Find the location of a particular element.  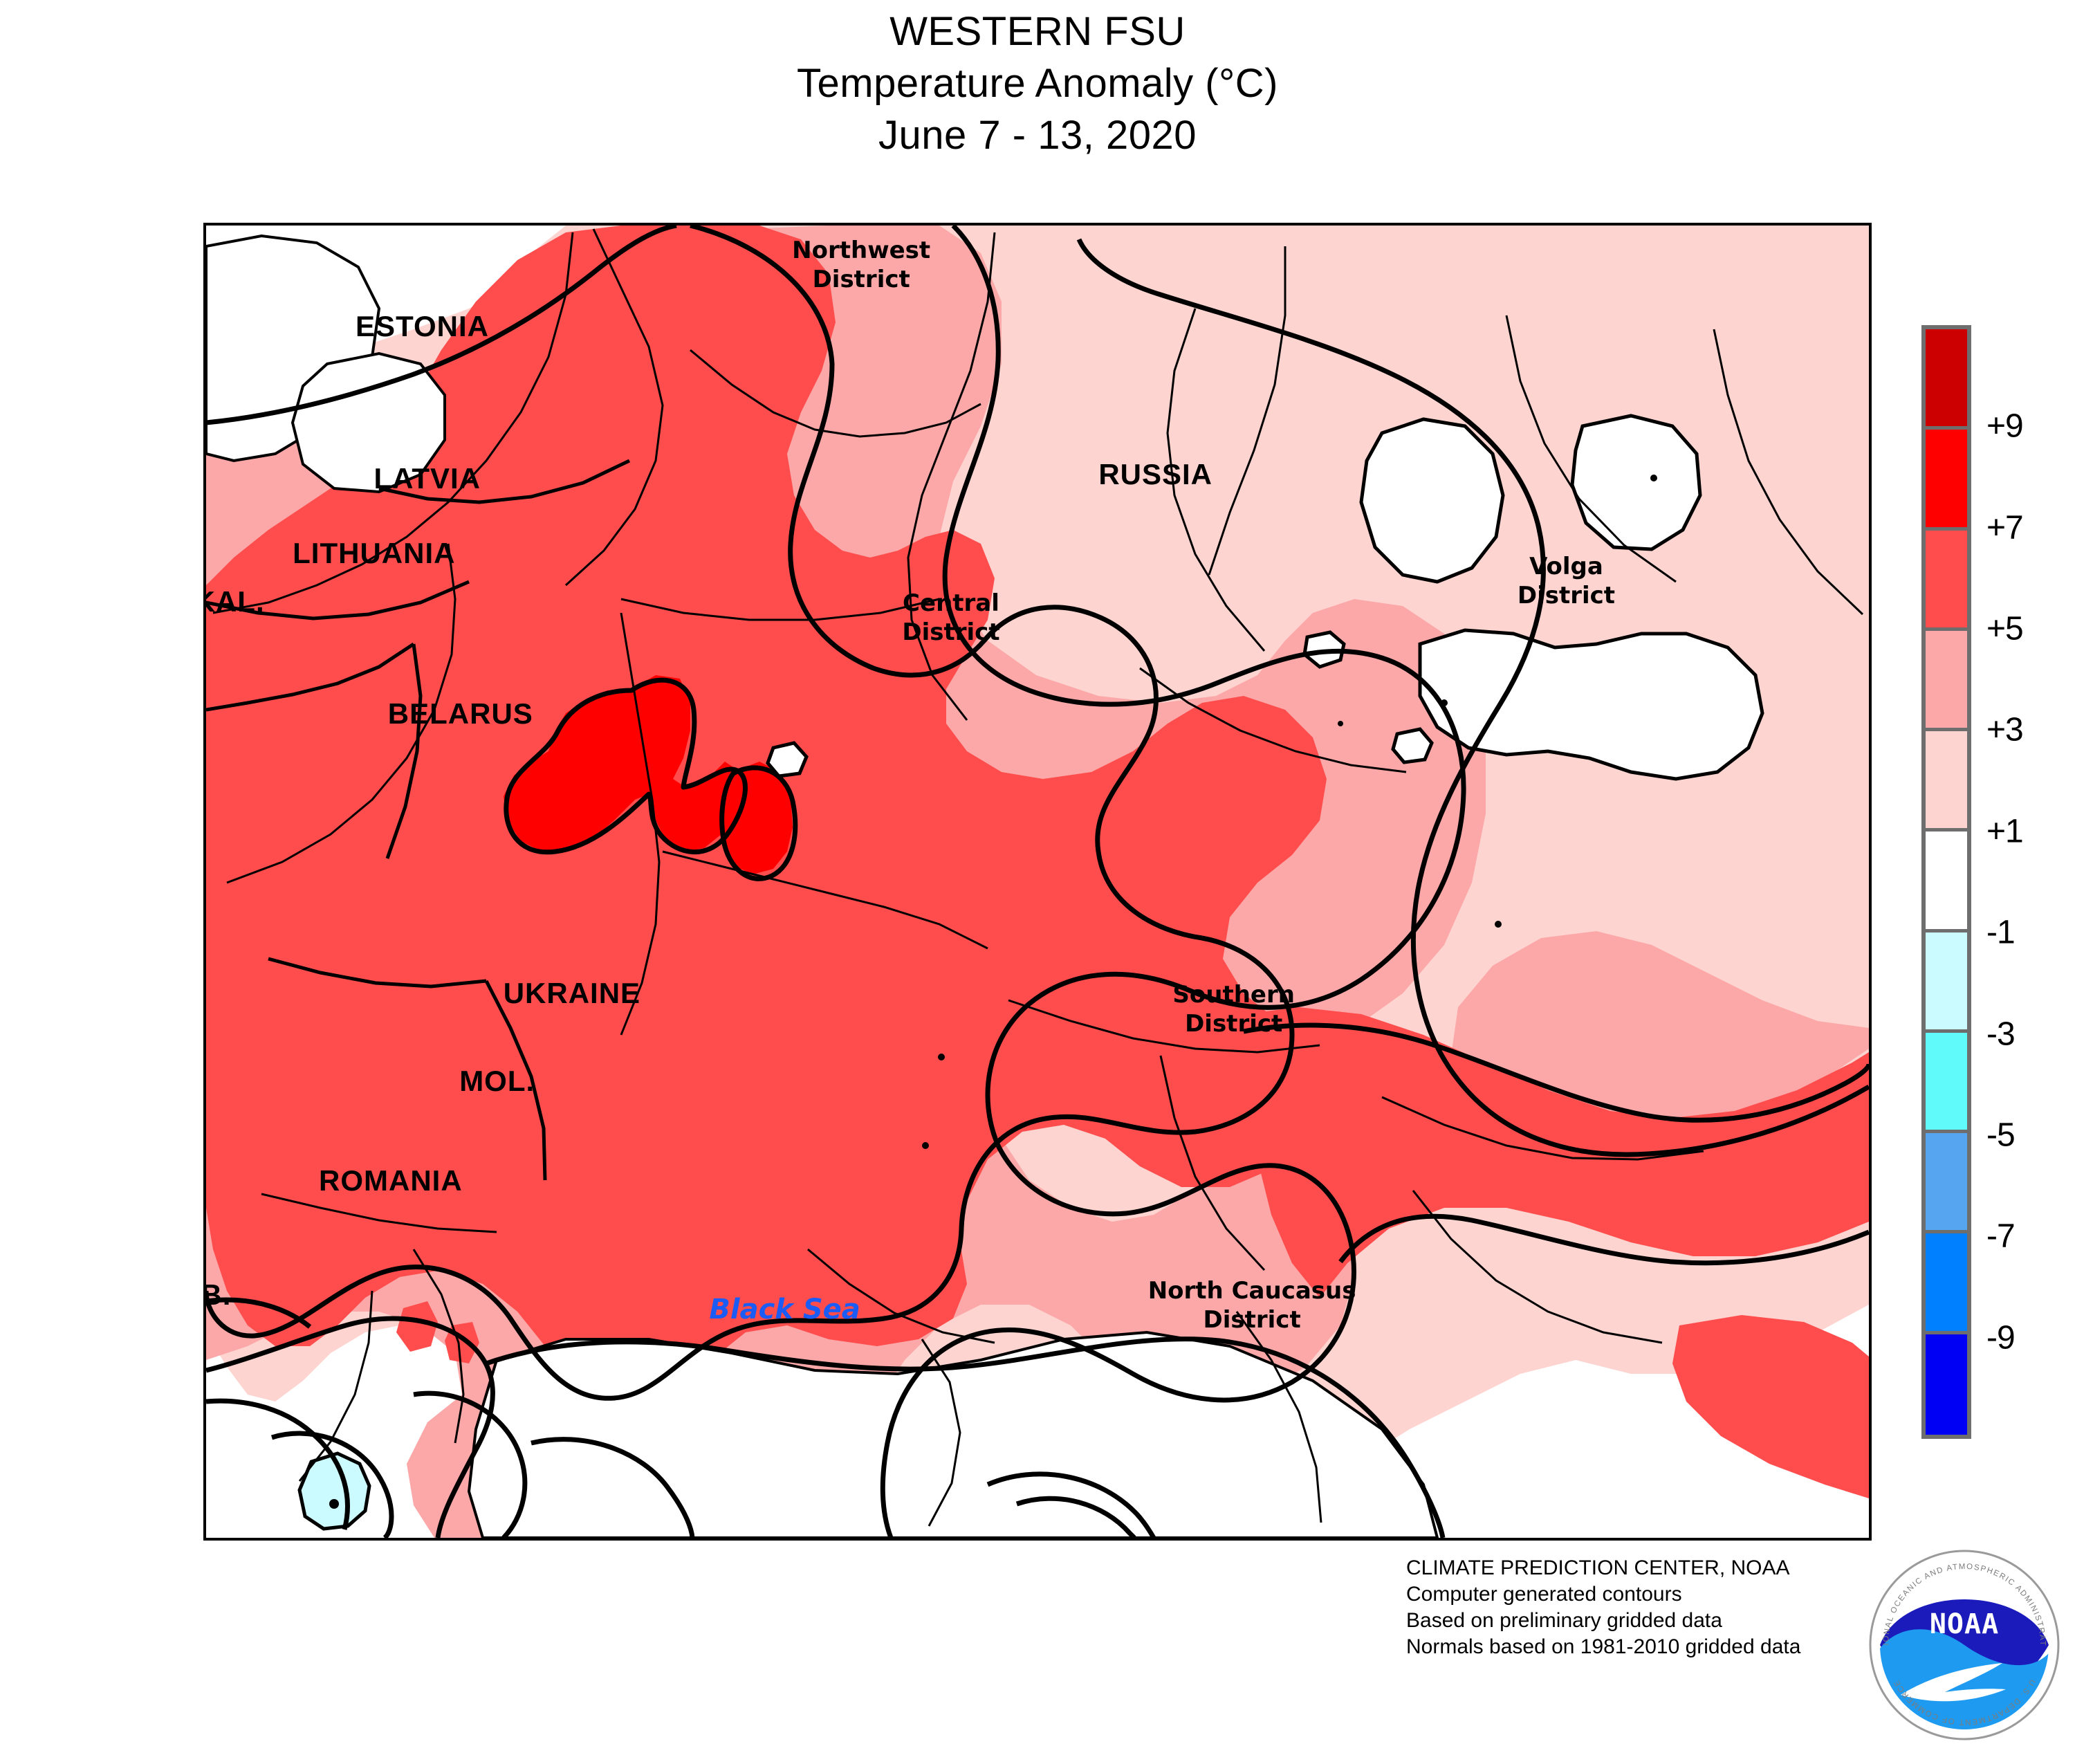

colorbar-tick-plus3: +3 is located at coordinates (2005, 729).